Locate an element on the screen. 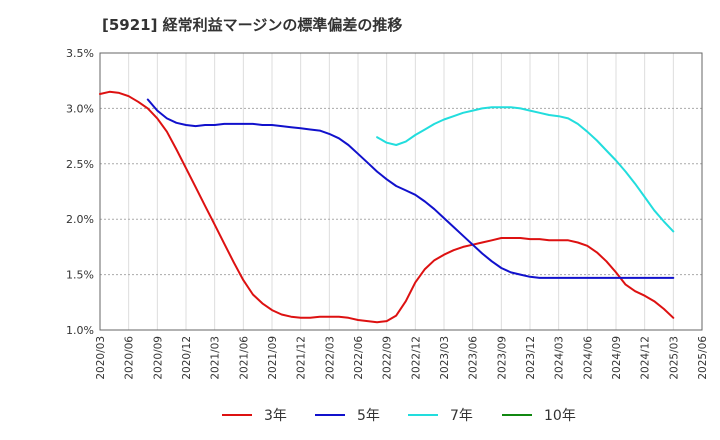 This screenshot has height=440, width=720. x-tick-label: 2022/12 is located at coordinates (416, 358).